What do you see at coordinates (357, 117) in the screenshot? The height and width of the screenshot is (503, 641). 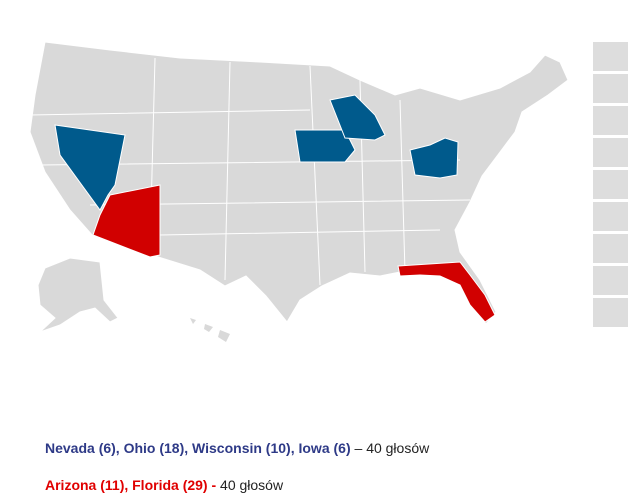 I see `wisconsin` at bounding box center [357, 117].